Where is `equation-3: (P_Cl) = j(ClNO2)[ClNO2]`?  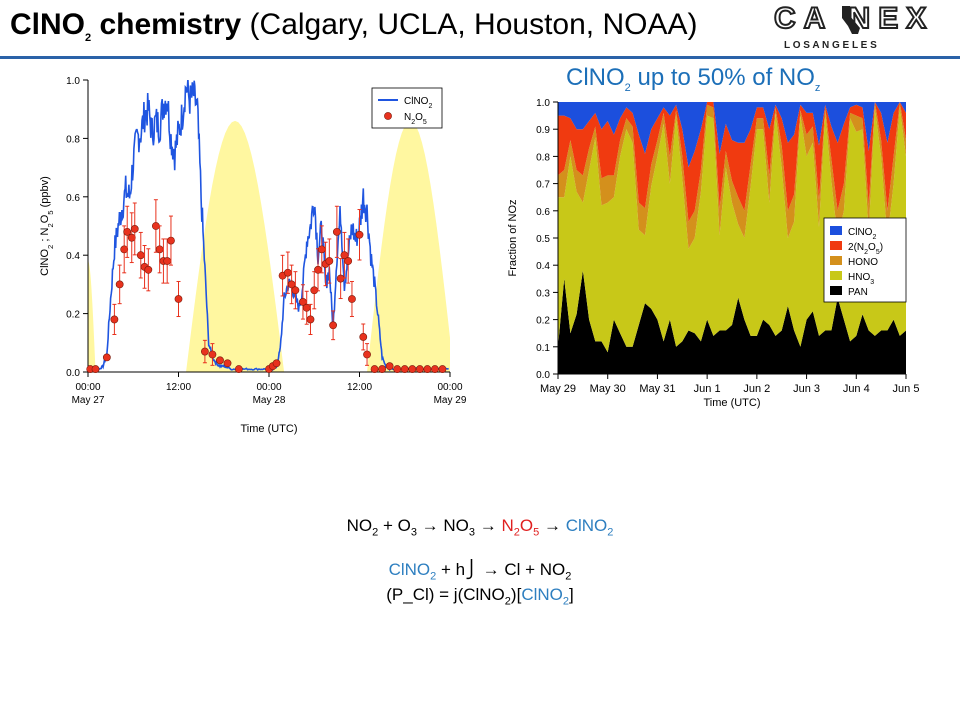 equation-3: (P_Cl) = j(ClNO2)[ClNO2] is located at coordinates (480, 596).